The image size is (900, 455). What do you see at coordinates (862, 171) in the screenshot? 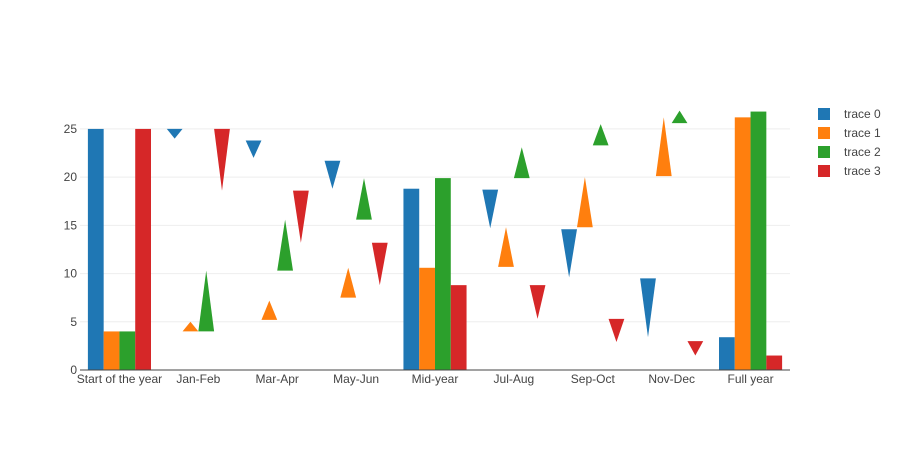
I see `legend-label: trace 3` at bounding box center [862, 171].